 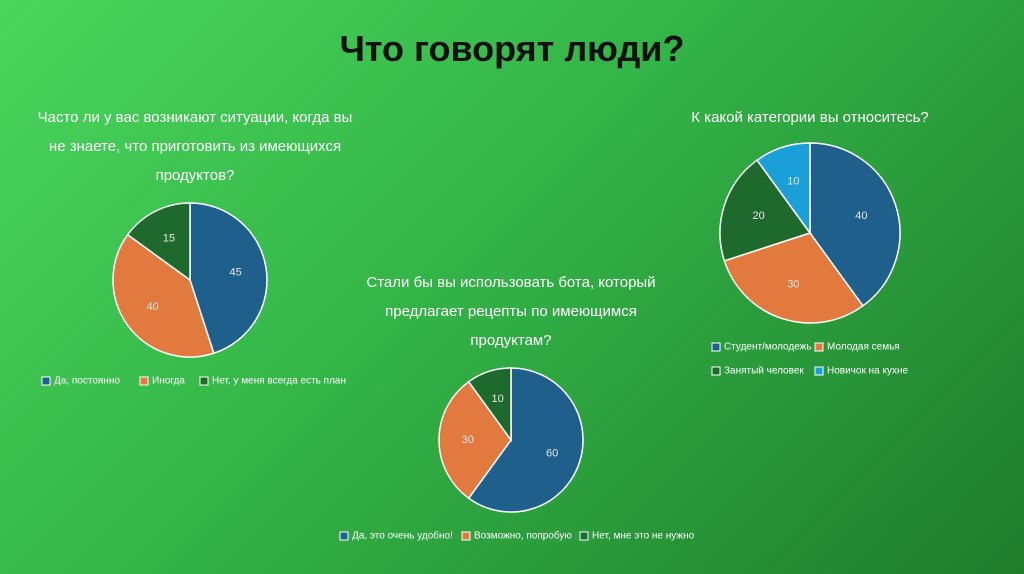 I want to click on chart-title: К какой категории вы относитесь?, so click(x=810, y=117).